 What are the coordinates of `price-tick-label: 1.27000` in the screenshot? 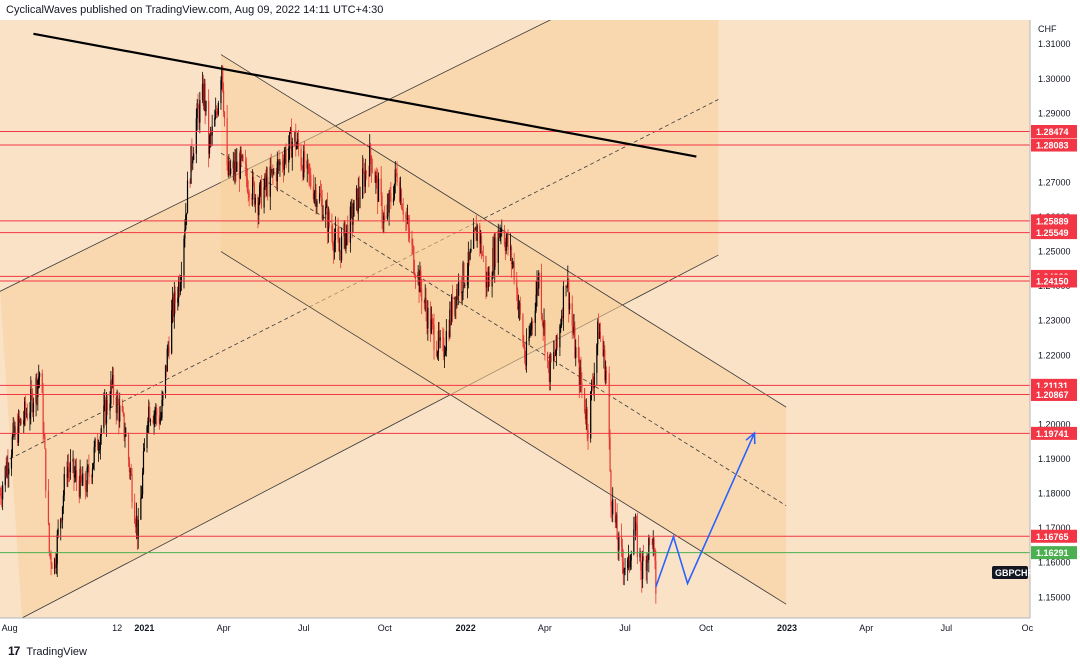 It's located at (1054, 182).